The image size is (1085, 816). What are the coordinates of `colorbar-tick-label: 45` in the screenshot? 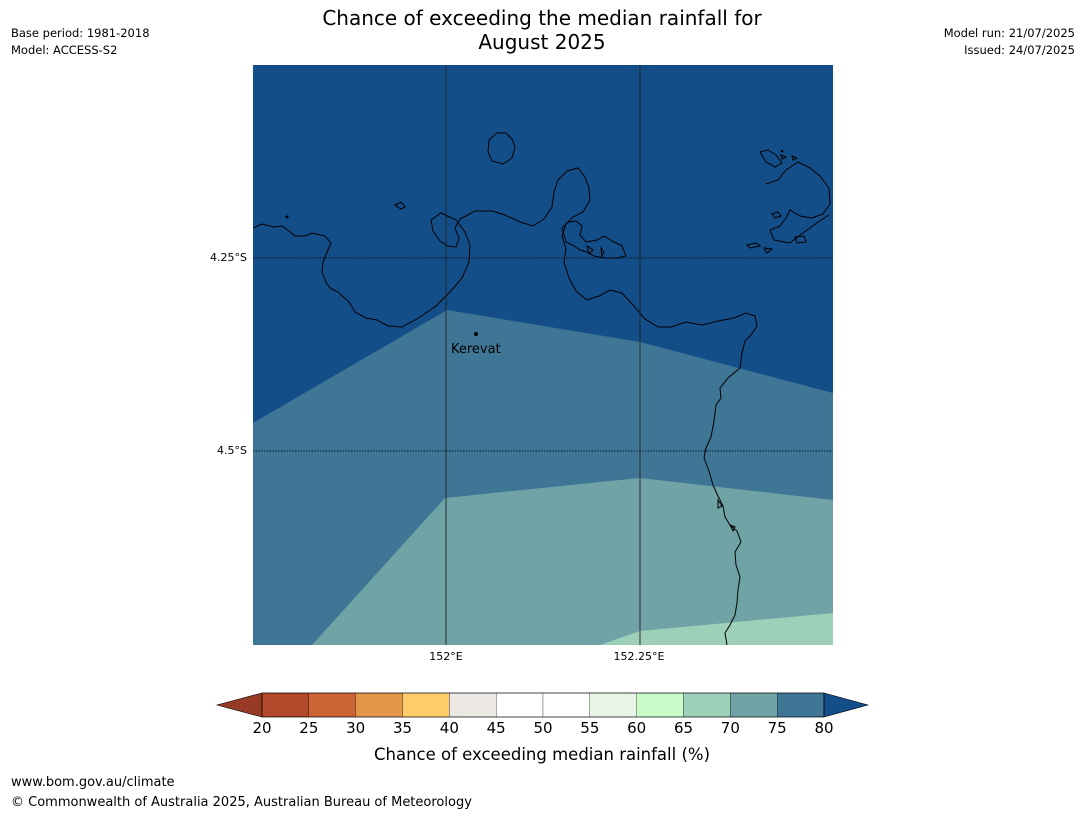 It's located at (496, 728).